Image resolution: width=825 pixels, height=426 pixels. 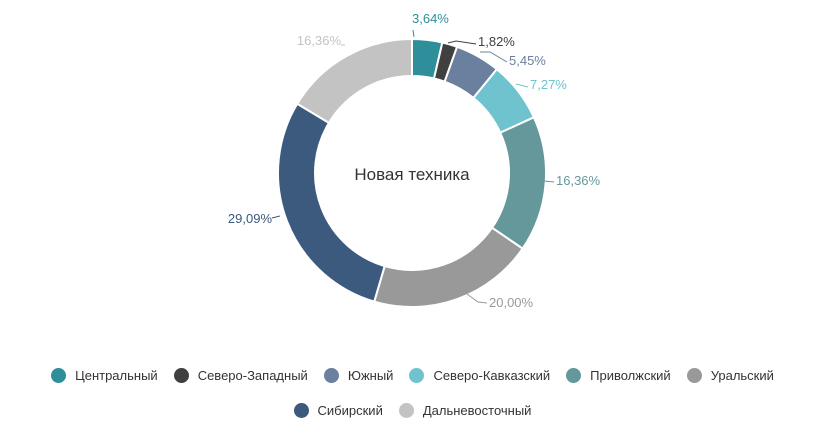 I want to click on slice-сибирский, so click(x=331, y=202).